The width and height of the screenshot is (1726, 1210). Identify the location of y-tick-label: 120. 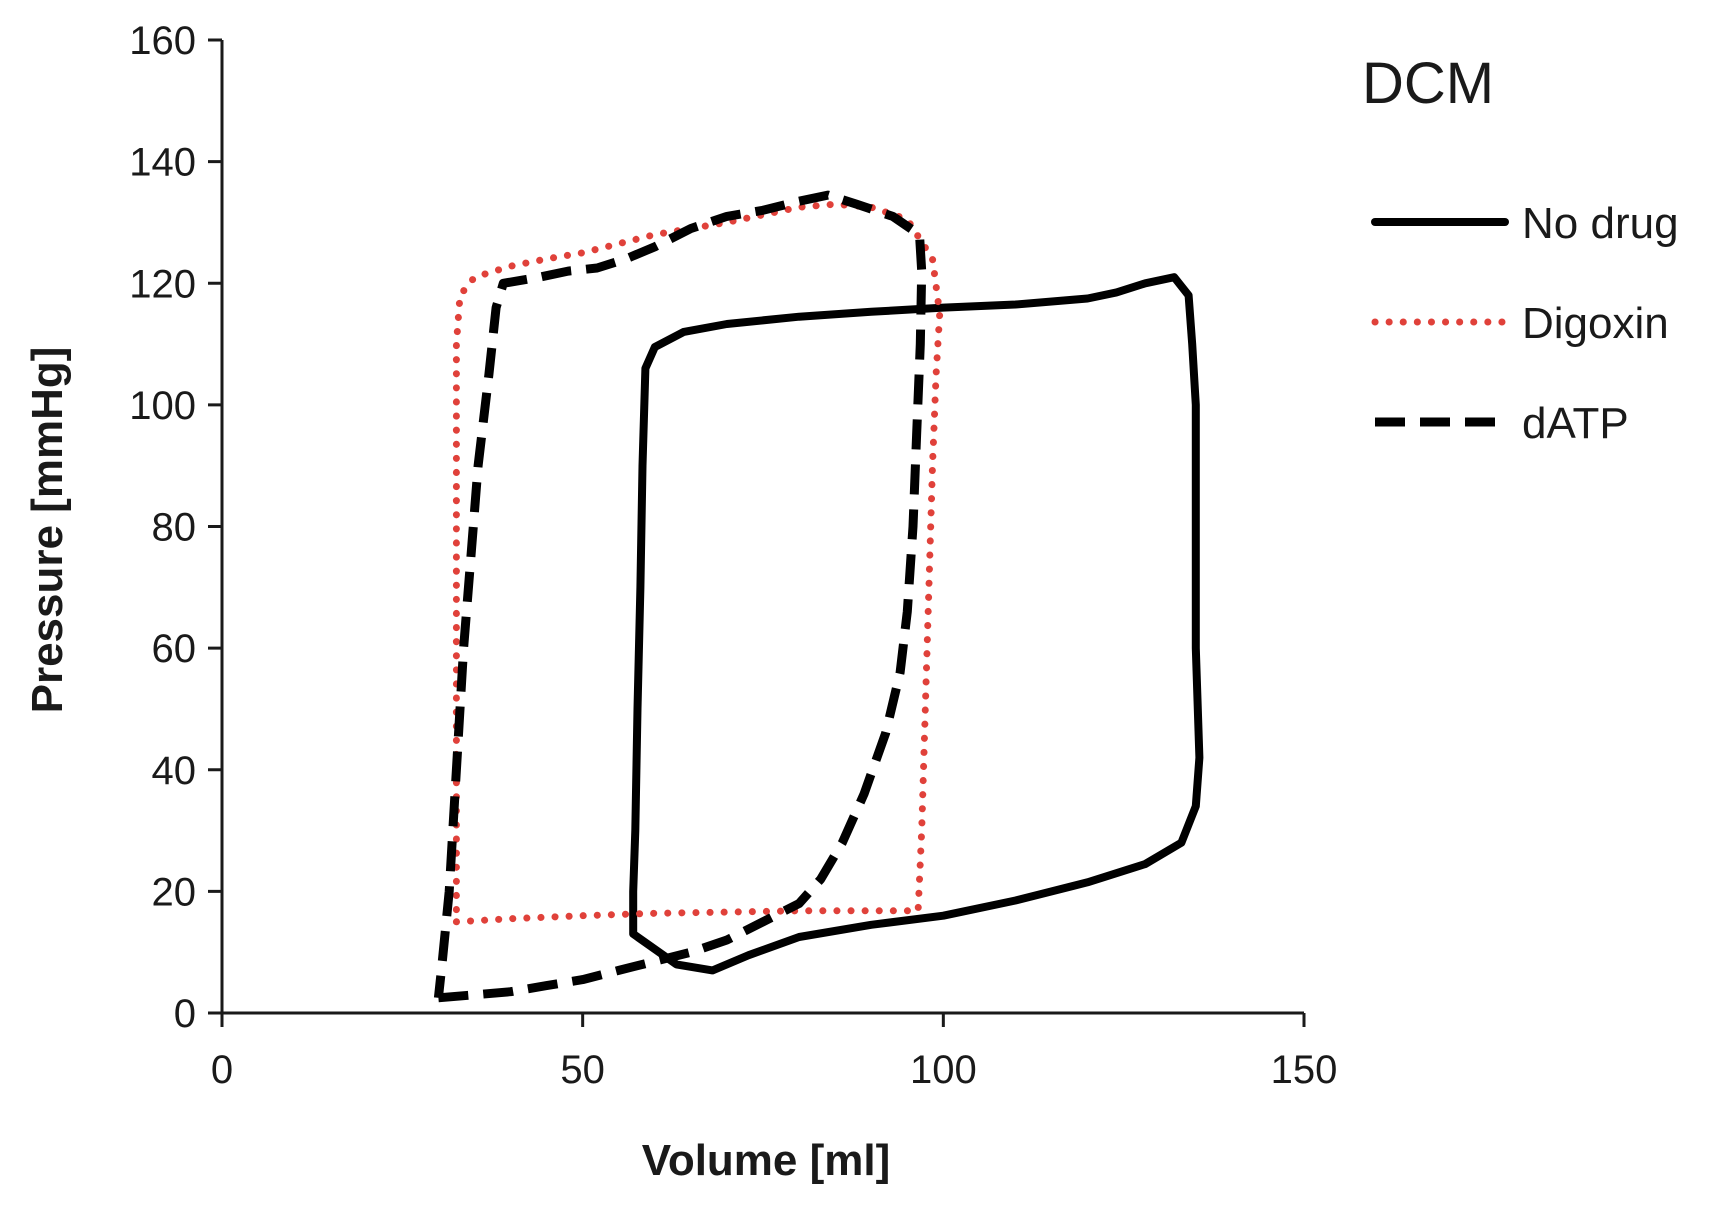
(162, 284).